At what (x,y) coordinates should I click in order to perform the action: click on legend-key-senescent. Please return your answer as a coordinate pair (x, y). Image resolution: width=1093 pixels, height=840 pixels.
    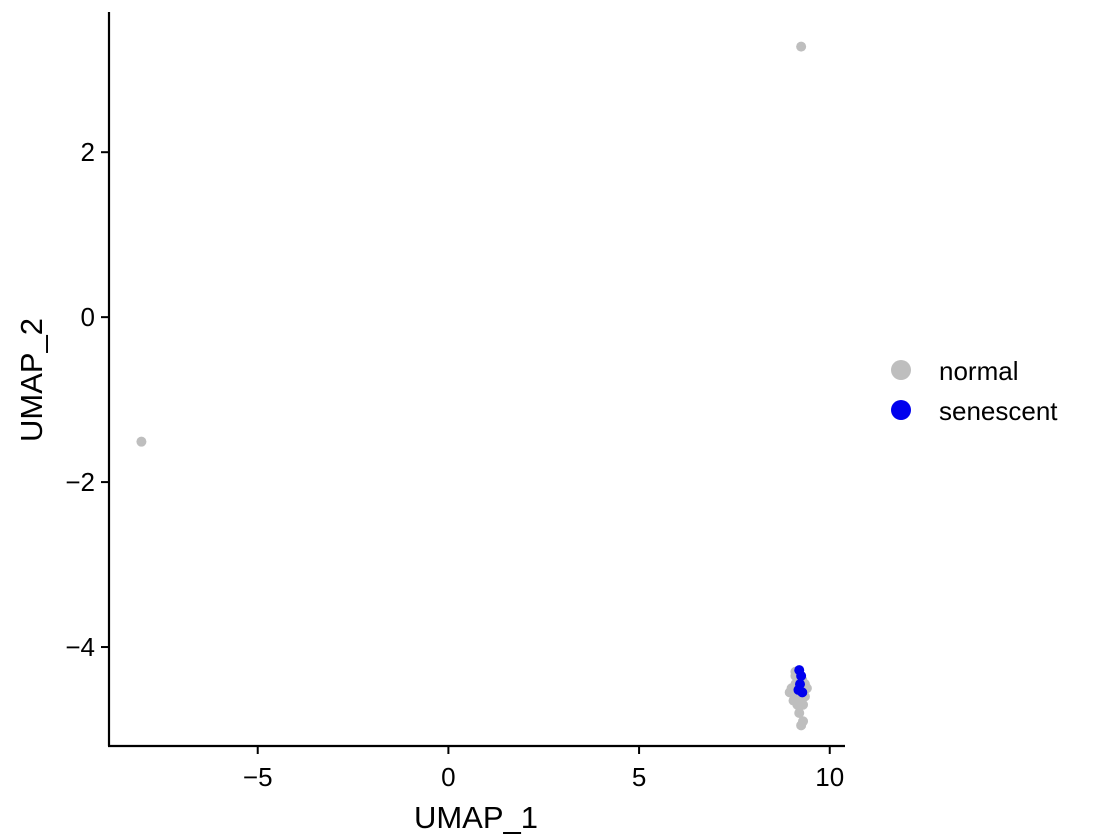
    Looking at the image, I should click on (901, 410).